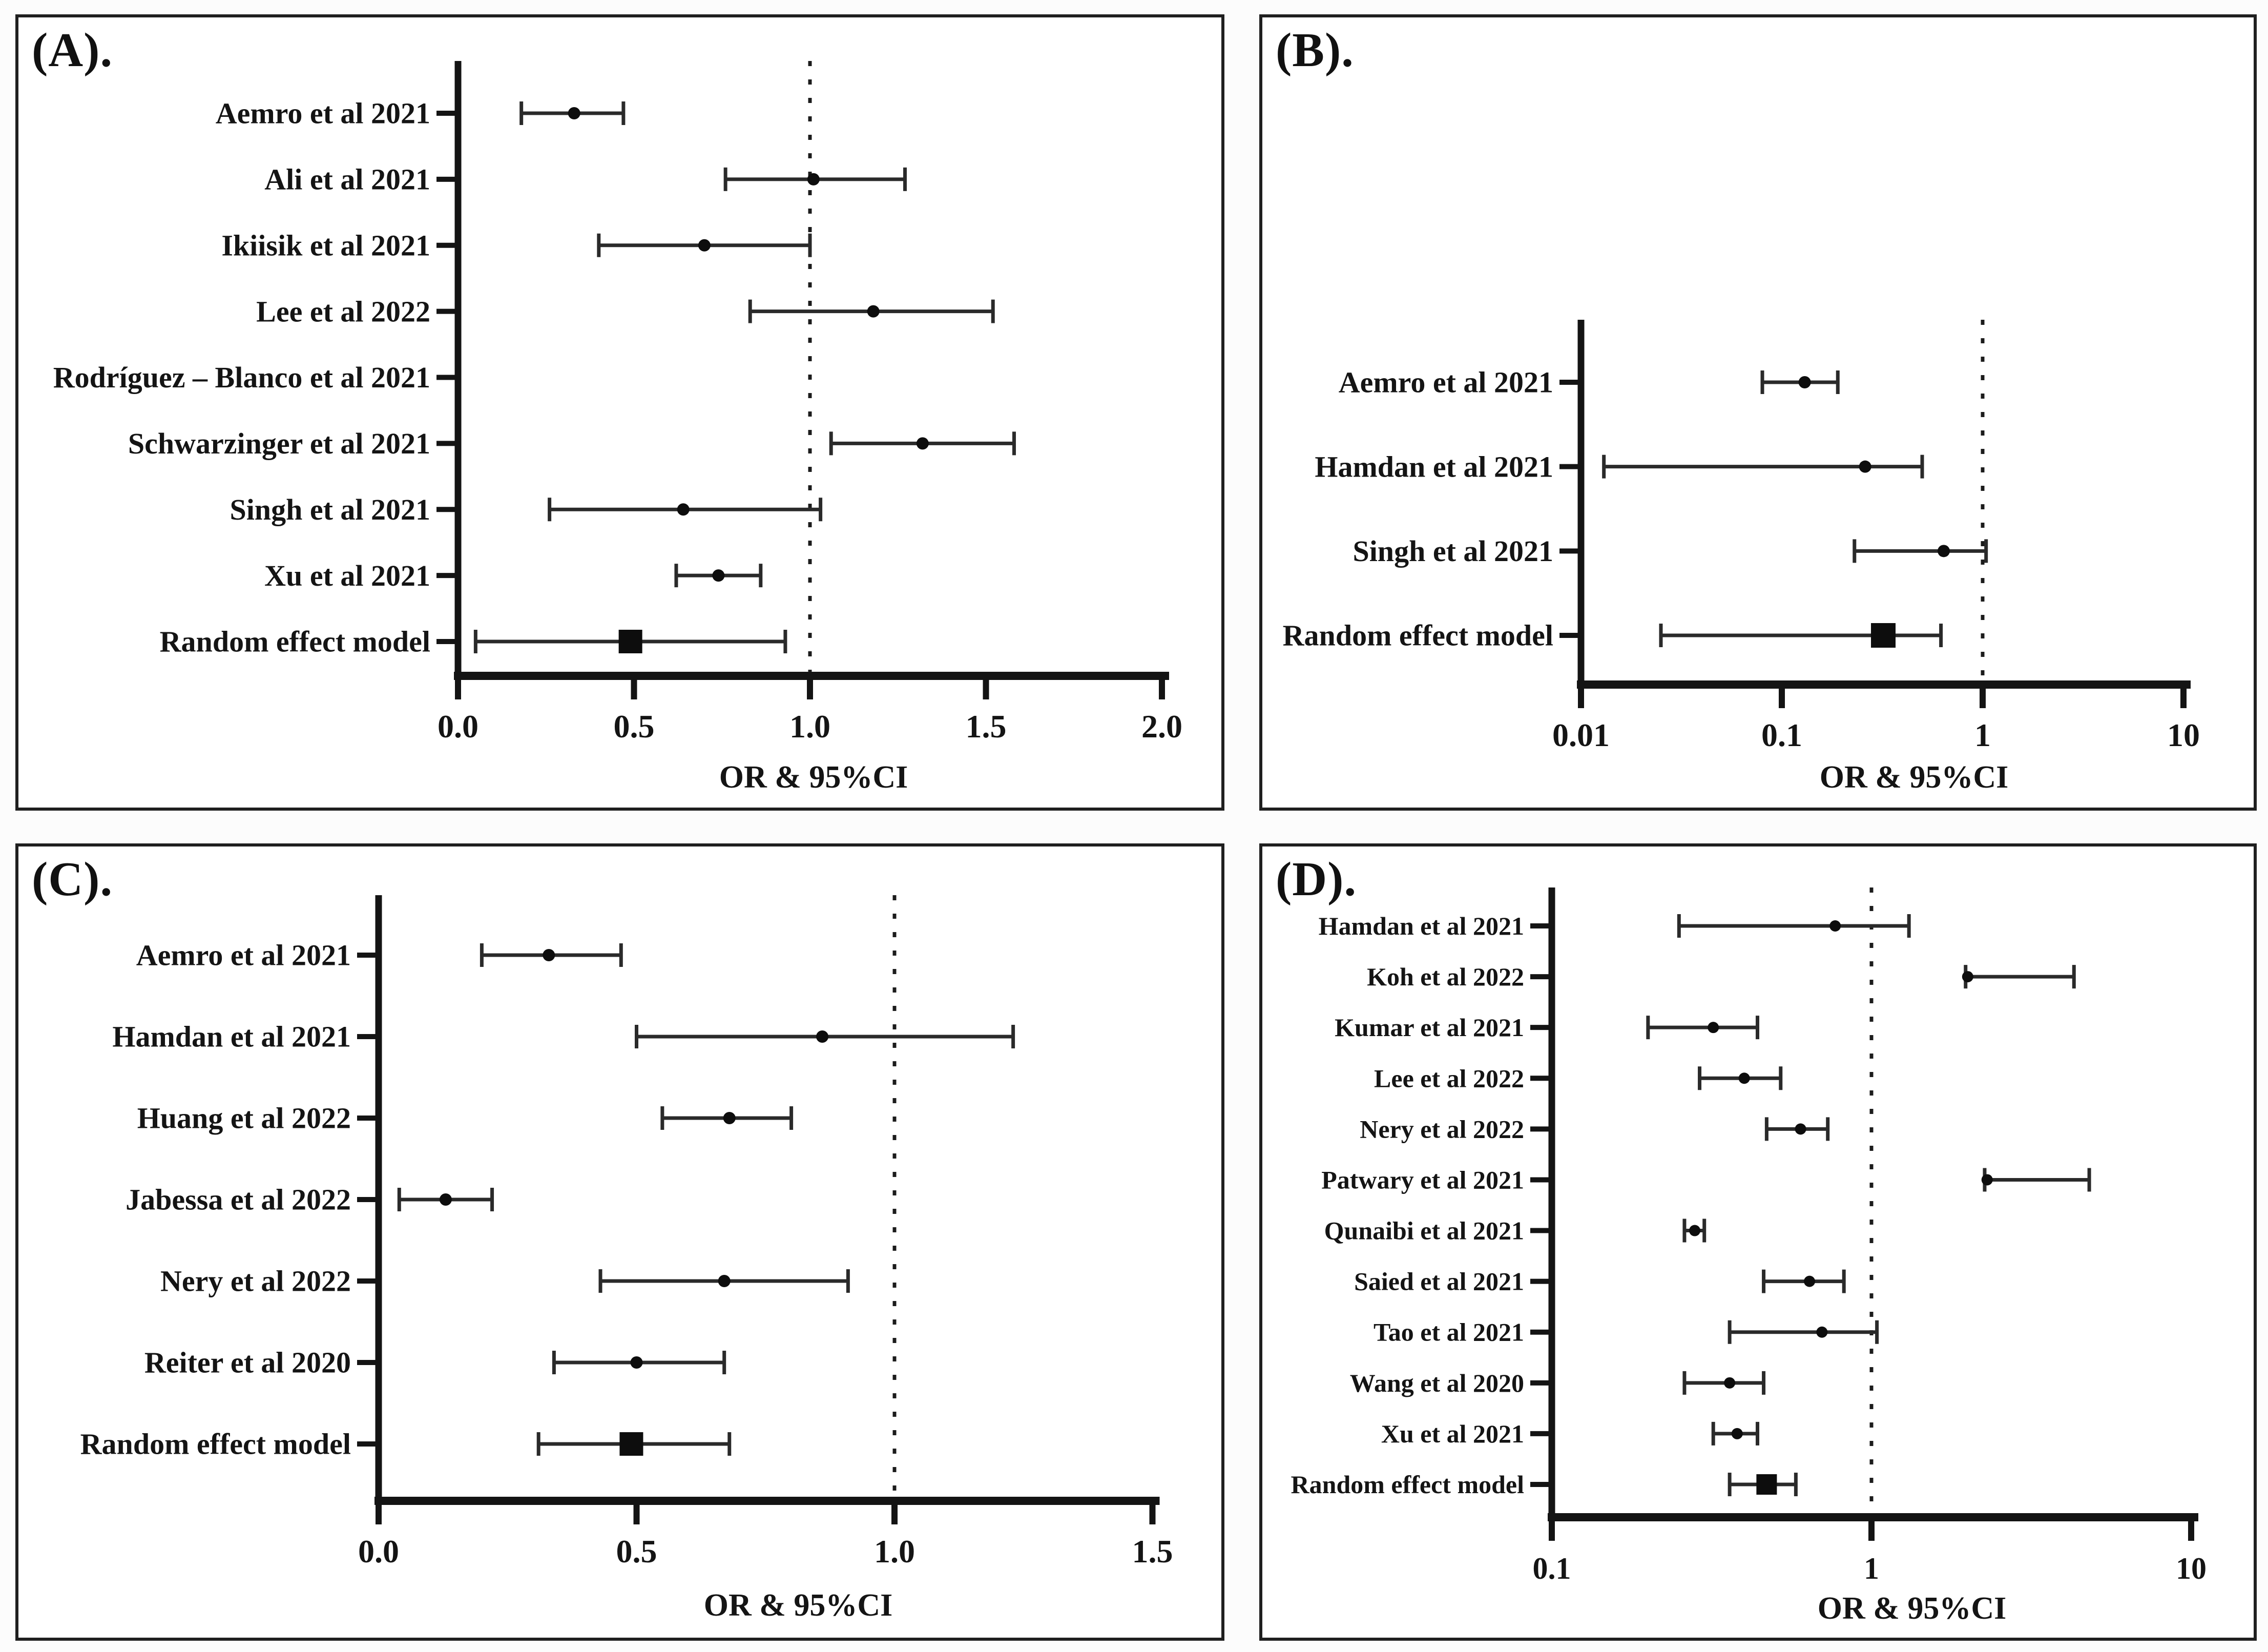 The image size is (2268, 1652). What do you see at coordinates (1437, 1383) in the screenshot?
I see `study-label: Wang et al 2020` at bounding box center [1437, 1383].